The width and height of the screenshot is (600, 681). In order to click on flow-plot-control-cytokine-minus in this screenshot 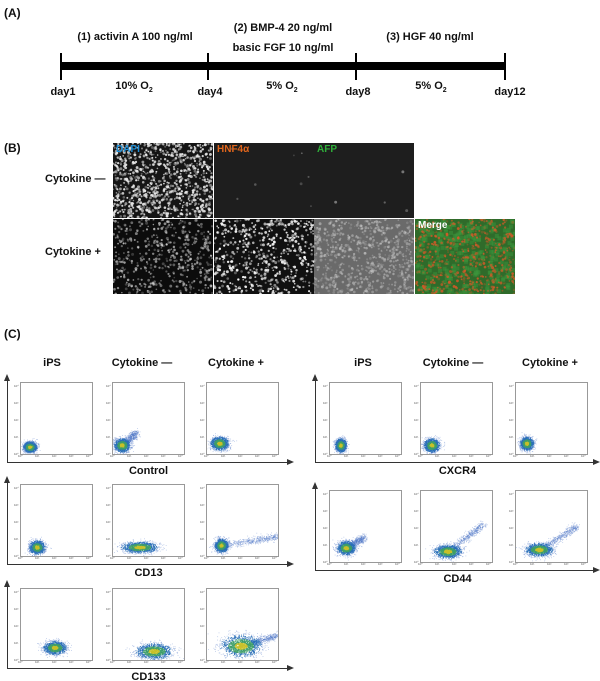, I will do `click(148, 418)`.